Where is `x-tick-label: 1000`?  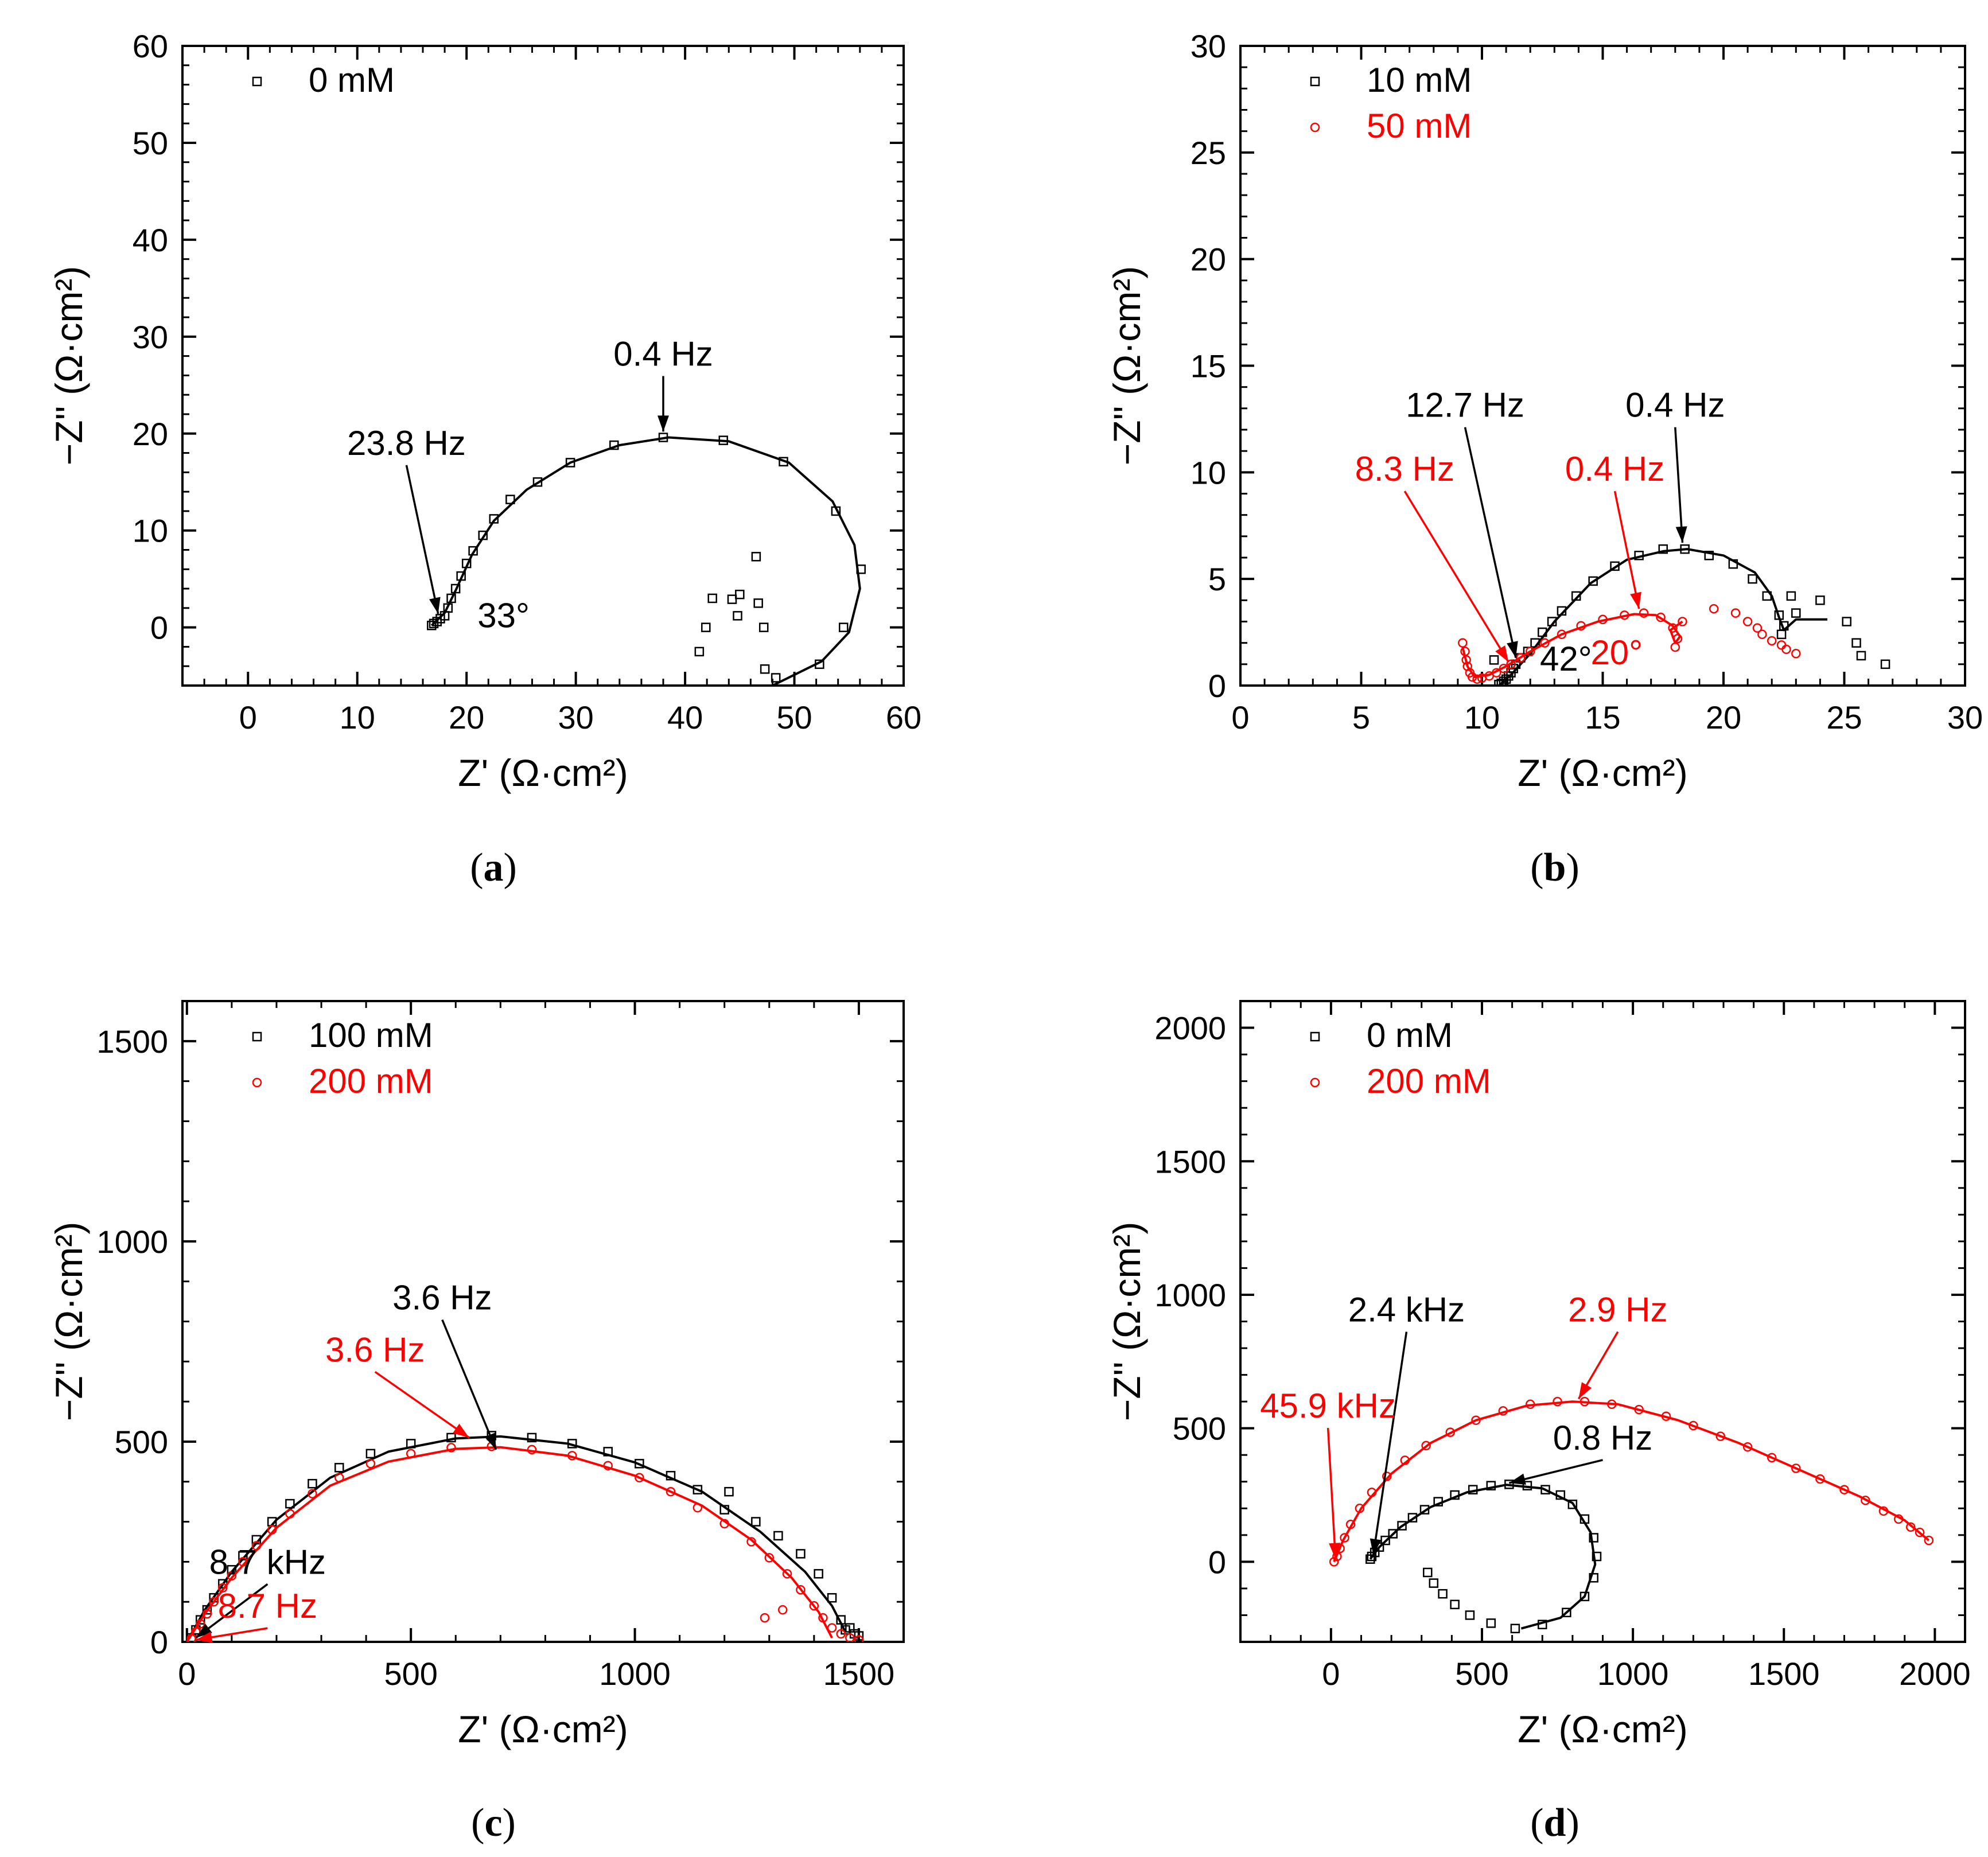
x-tick-label: 1000 is located at coordinates (635, 1674).